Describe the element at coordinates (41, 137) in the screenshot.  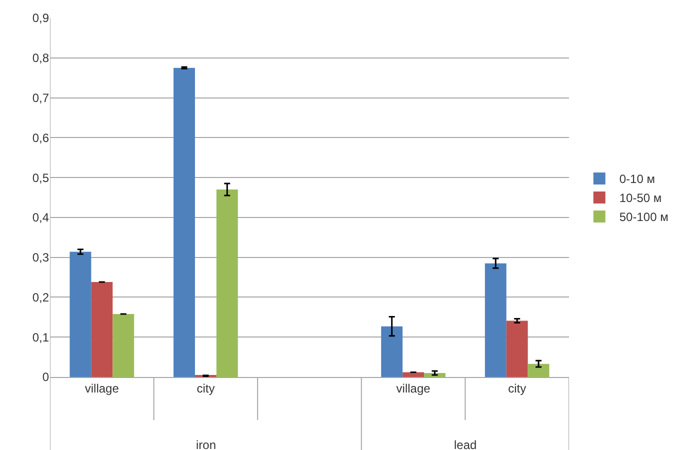
I see `y-tick-label: 0,6` at that location.